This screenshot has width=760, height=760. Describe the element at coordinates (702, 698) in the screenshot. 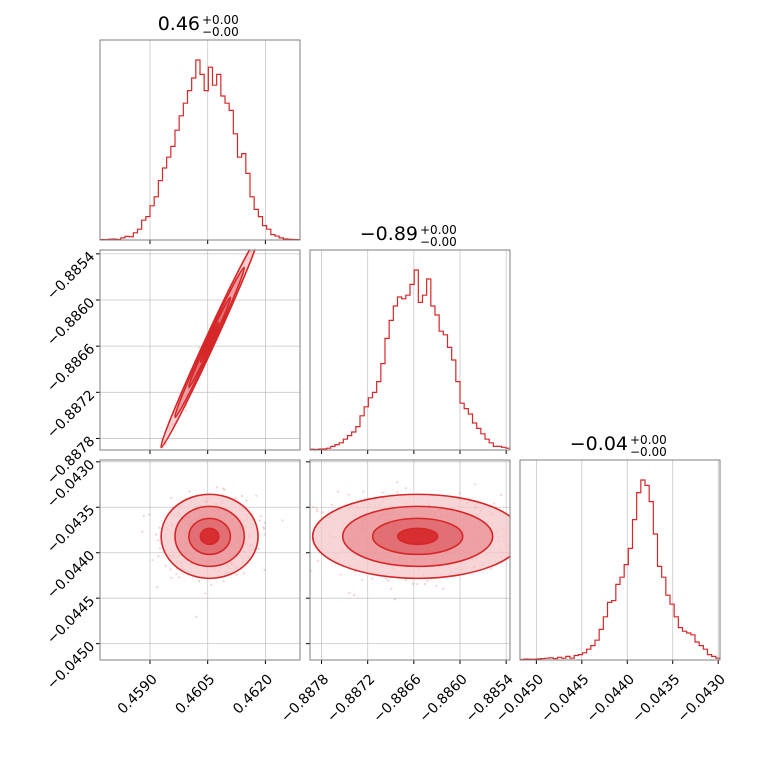

I see `x-tick-label-param-2: −0.0430` at that location.